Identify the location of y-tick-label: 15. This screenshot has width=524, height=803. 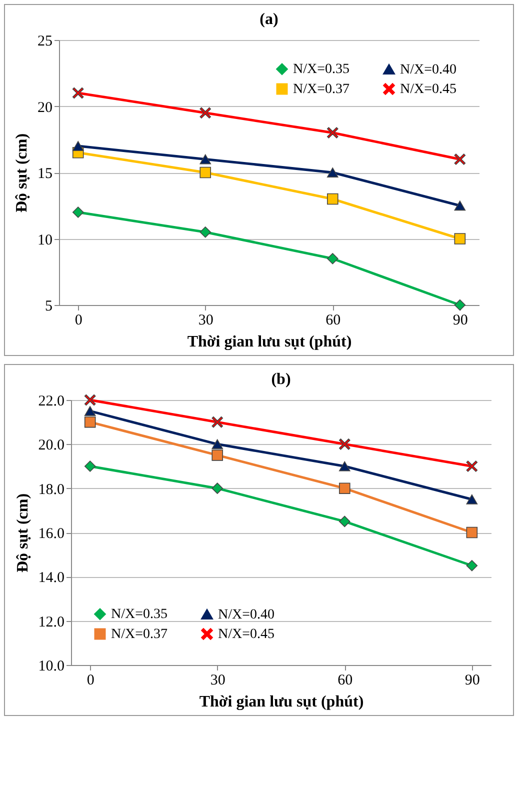
(45, 174).